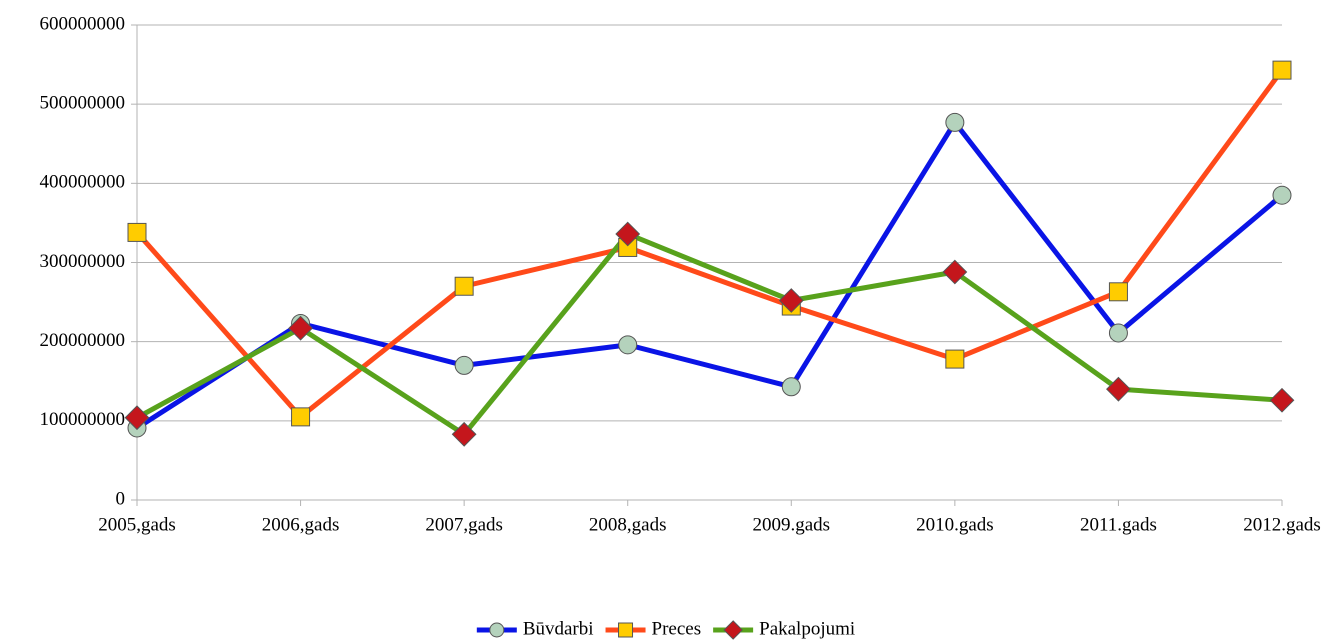 The width and height of the screenshot is (1332, 641). What do you see at coordinates (807, 628) in the screenshot?
I see `legend-label: Pakalpojumi` at bounding box center [807, 628].